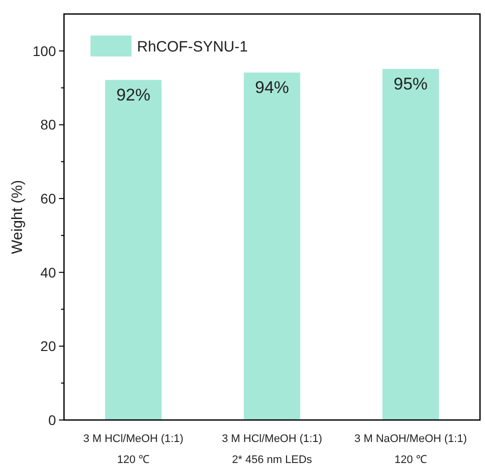  What do you see at coordinates (272, 449) in the screenshot?
I see `x-tick-label: 3 M HCl/MeOH (1:1) 2* 456 nm LEDs` at bounding box center [272, 449].